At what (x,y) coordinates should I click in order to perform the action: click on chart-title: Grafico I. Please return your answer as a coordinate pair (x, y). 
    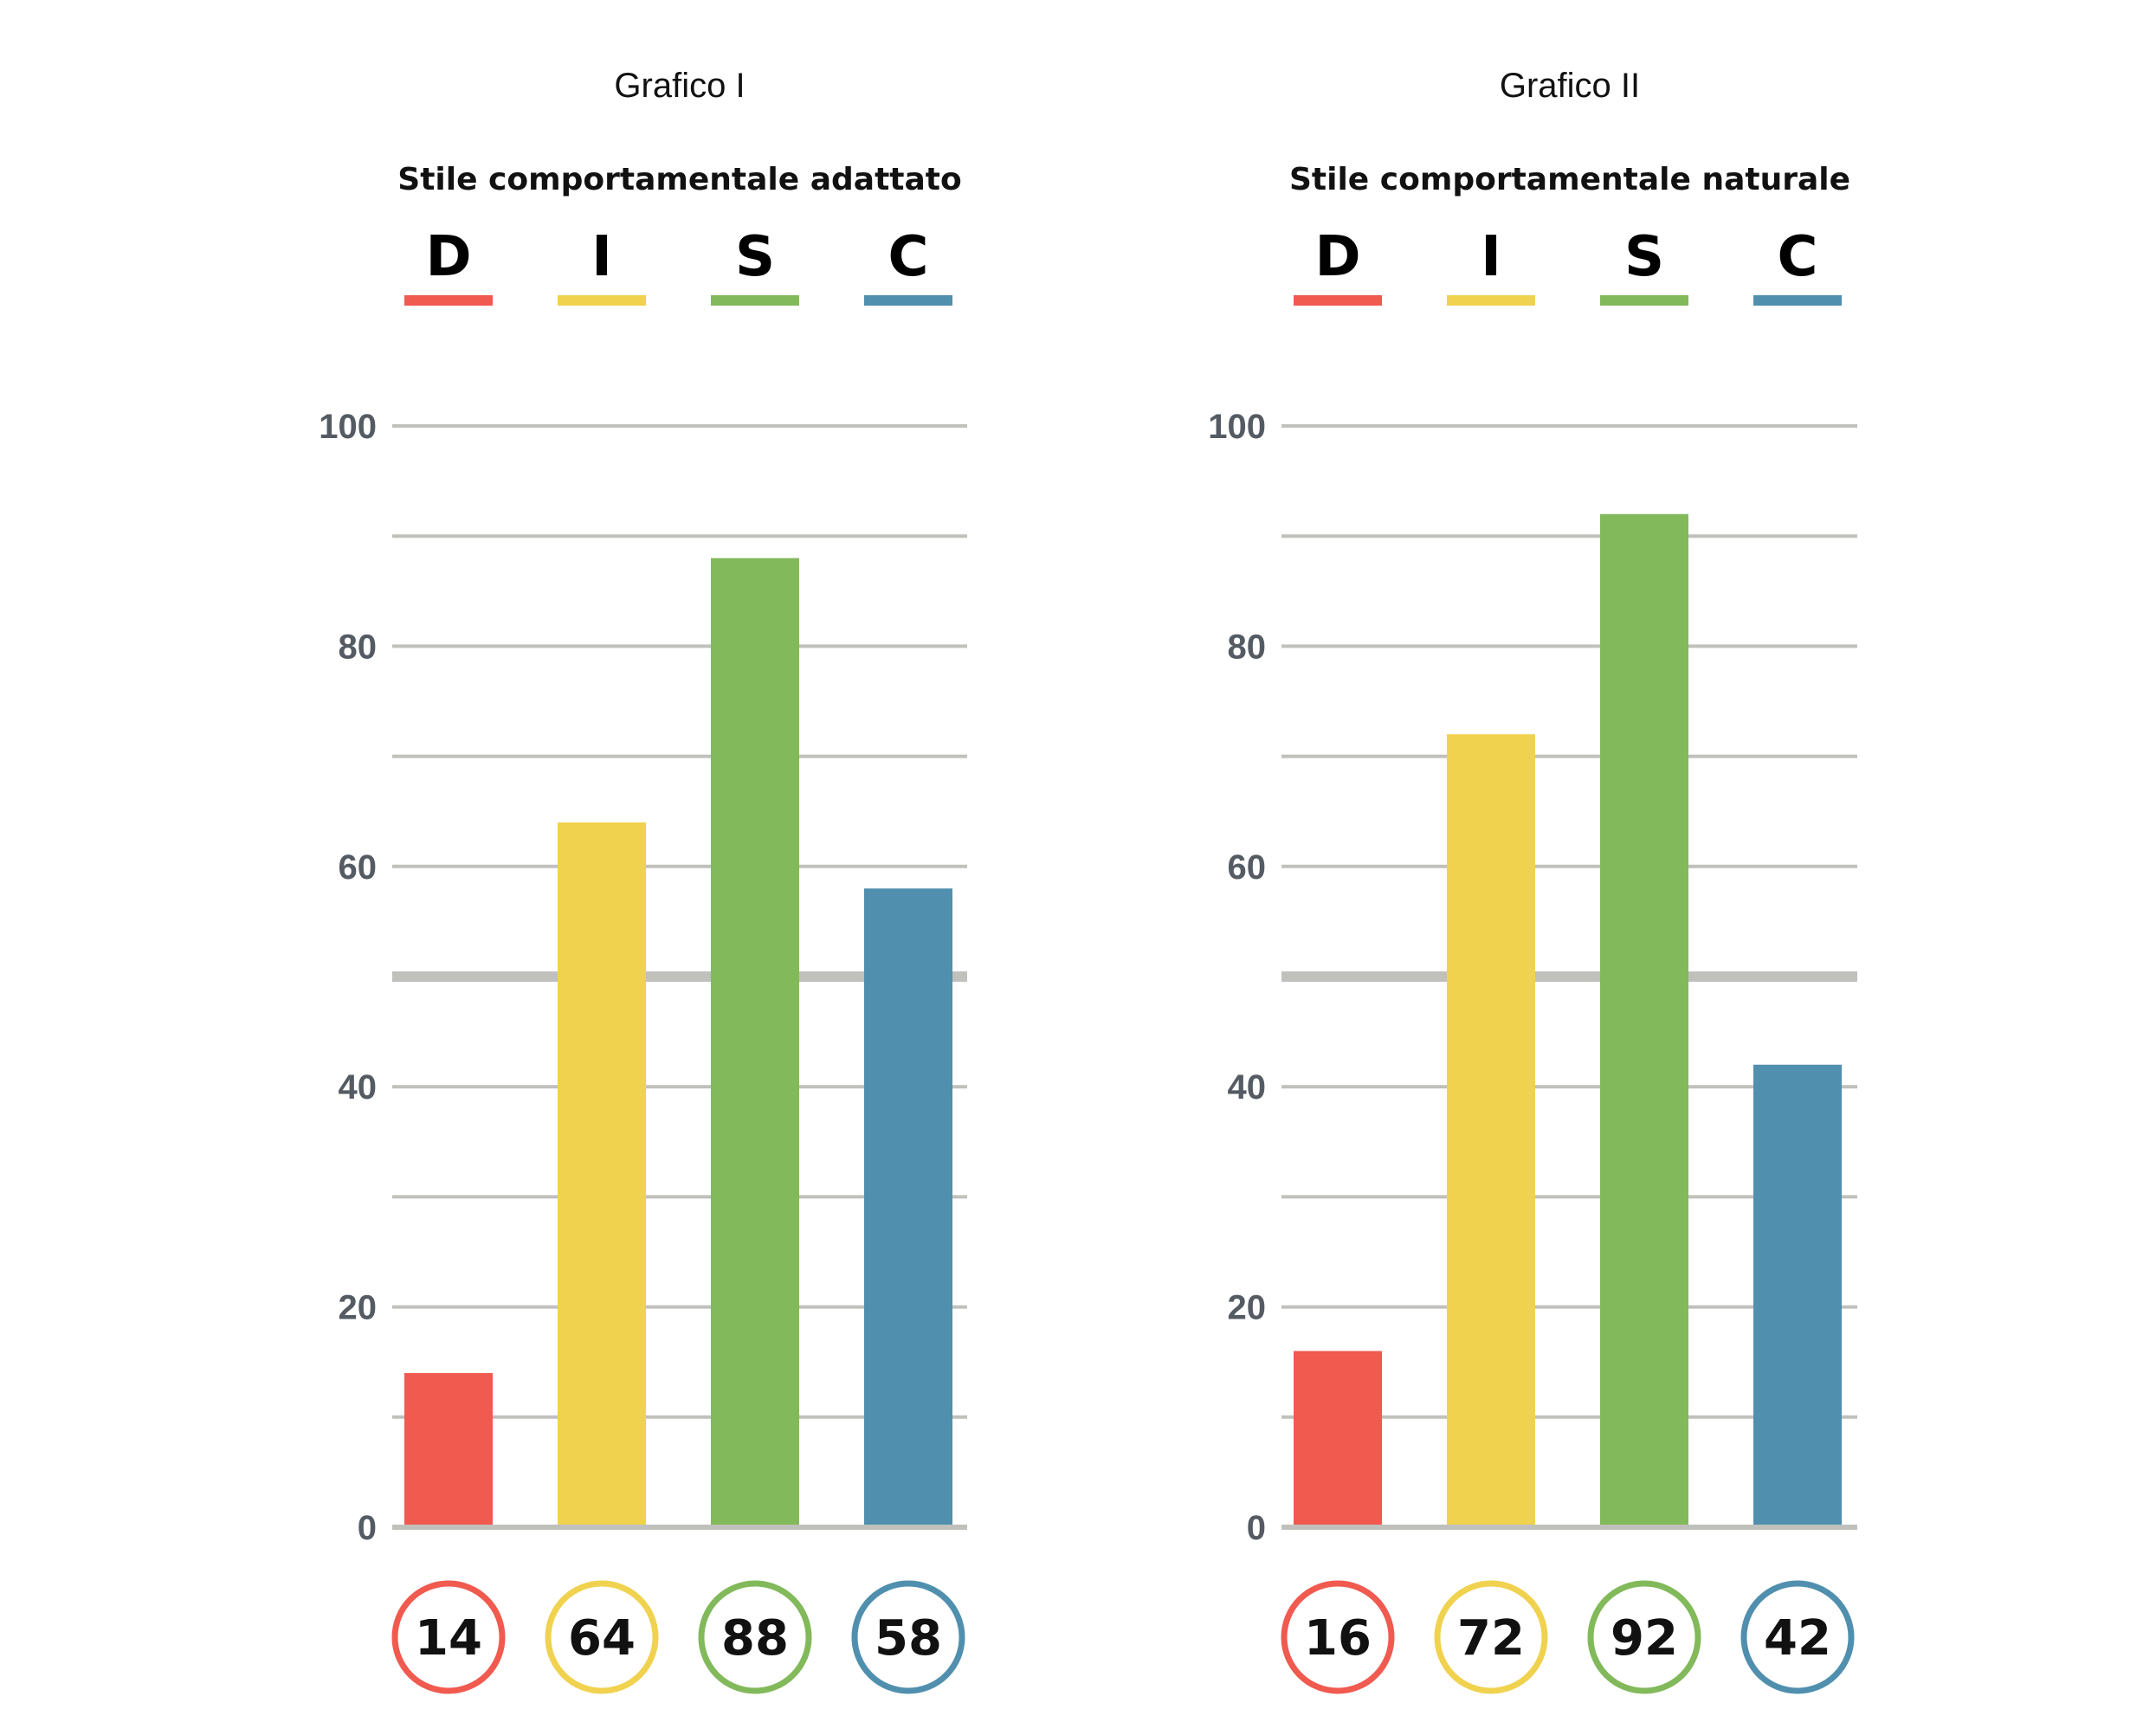
    Looking at the image, I should click on (679, 86).